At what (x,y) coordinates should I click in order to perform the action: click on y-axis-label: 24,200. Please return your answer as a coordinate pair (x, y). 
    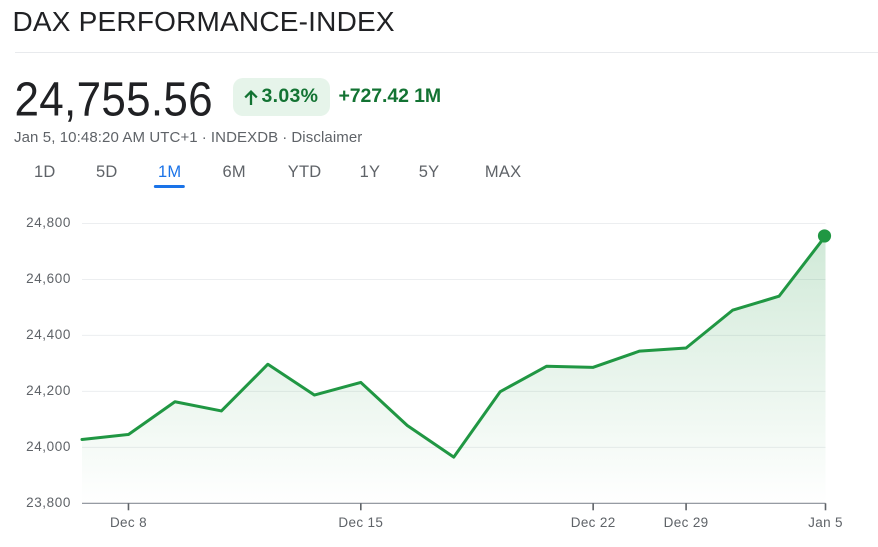
    Looking at the image, I should click on (48, 390).